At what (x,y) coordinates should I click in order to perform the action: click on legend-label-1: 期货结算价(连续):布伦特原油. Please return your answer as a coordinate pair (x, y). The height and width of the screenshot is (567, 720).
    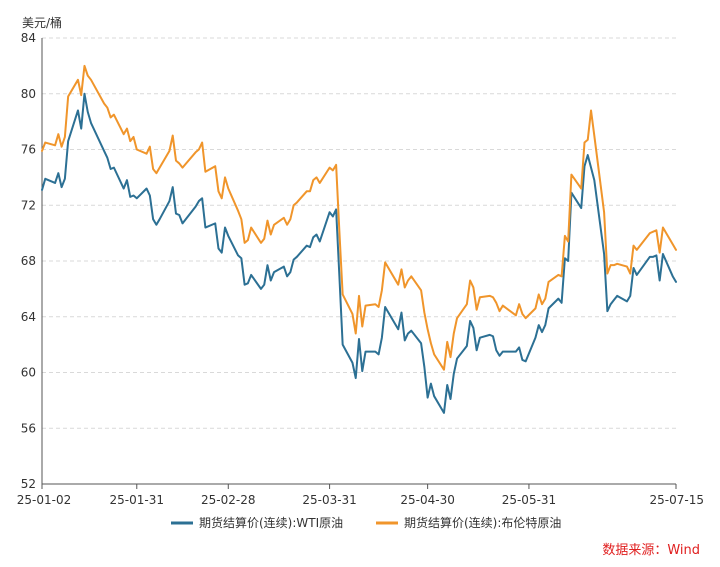
    Looking at the image, I should click on (482, 522).